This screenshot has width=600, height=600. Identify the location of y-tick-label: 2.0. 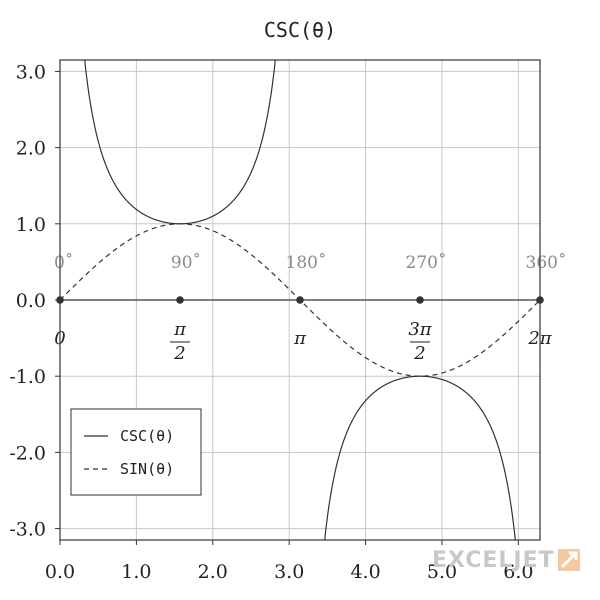
(31, 149).